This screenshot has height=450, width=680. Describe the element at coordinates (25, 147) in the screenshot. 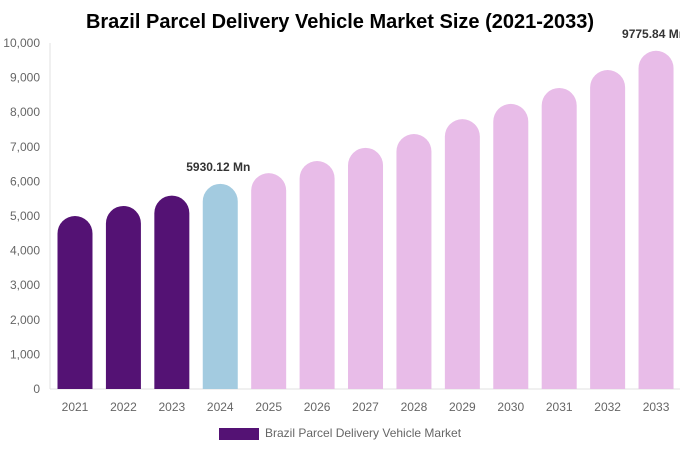

I see `y-tick-label: 7,000` at that location.